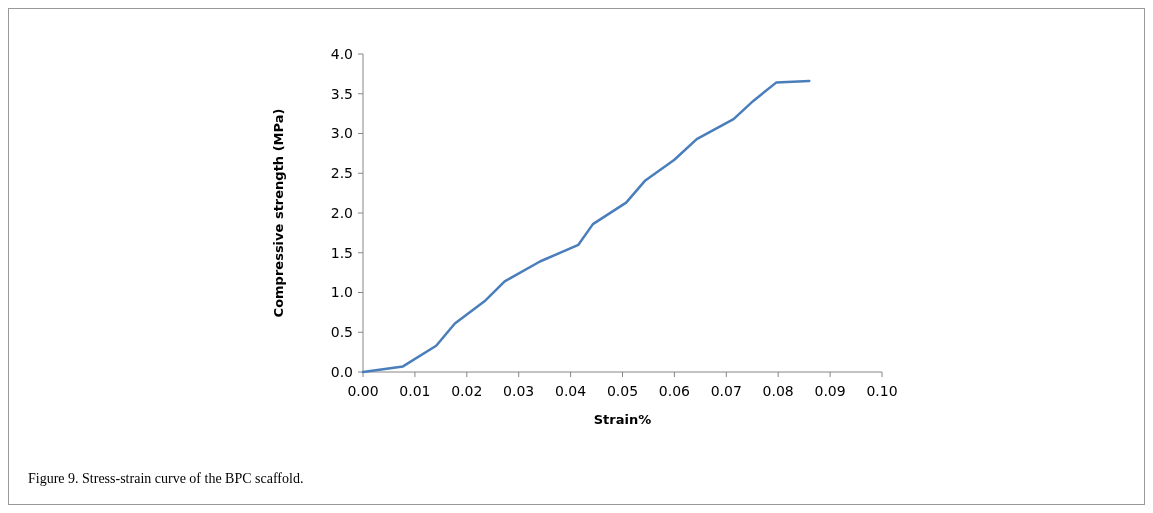 This screenshot has height=513, width=1153. Describe the element at coordinates (467, 391) in the screenshot. I see `x-tick-label: 0.02` at that location.